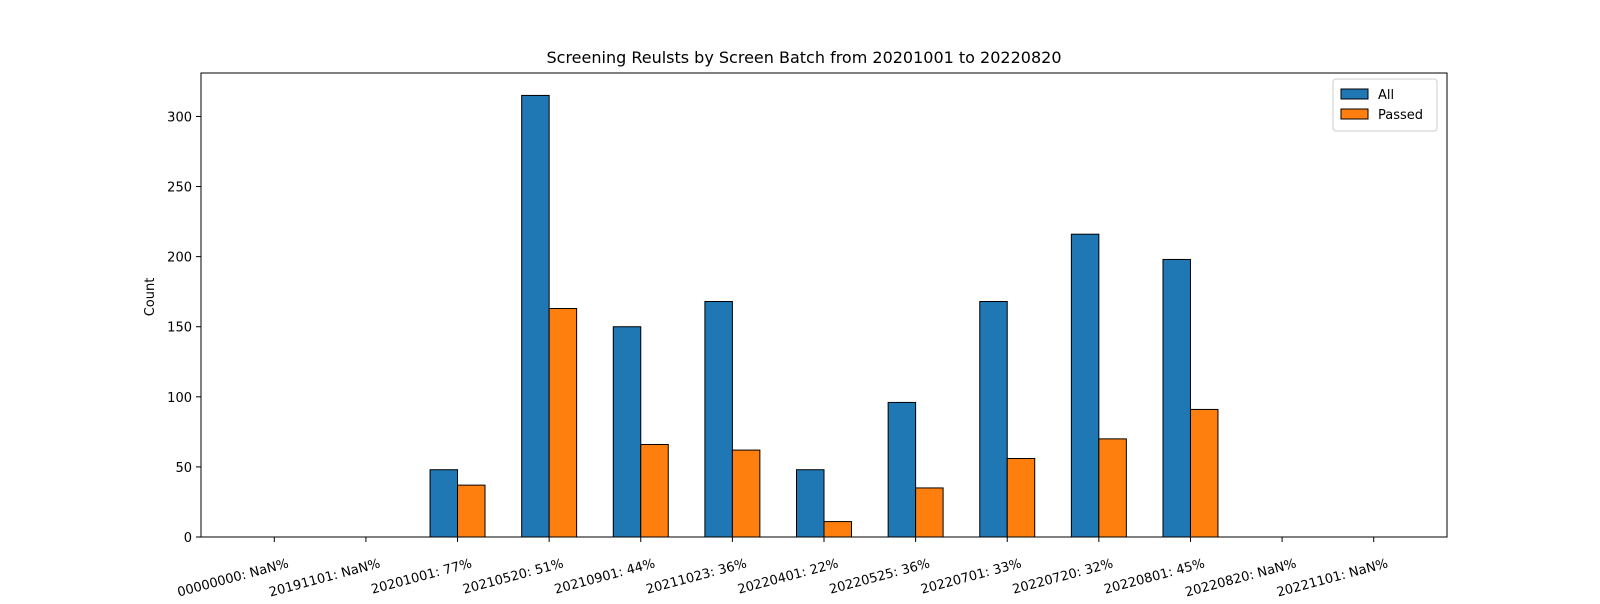  Describe the element at coordinates (880, 576) in the screenshot. I see `x-tick-label: 20220525: 36%` at that location.